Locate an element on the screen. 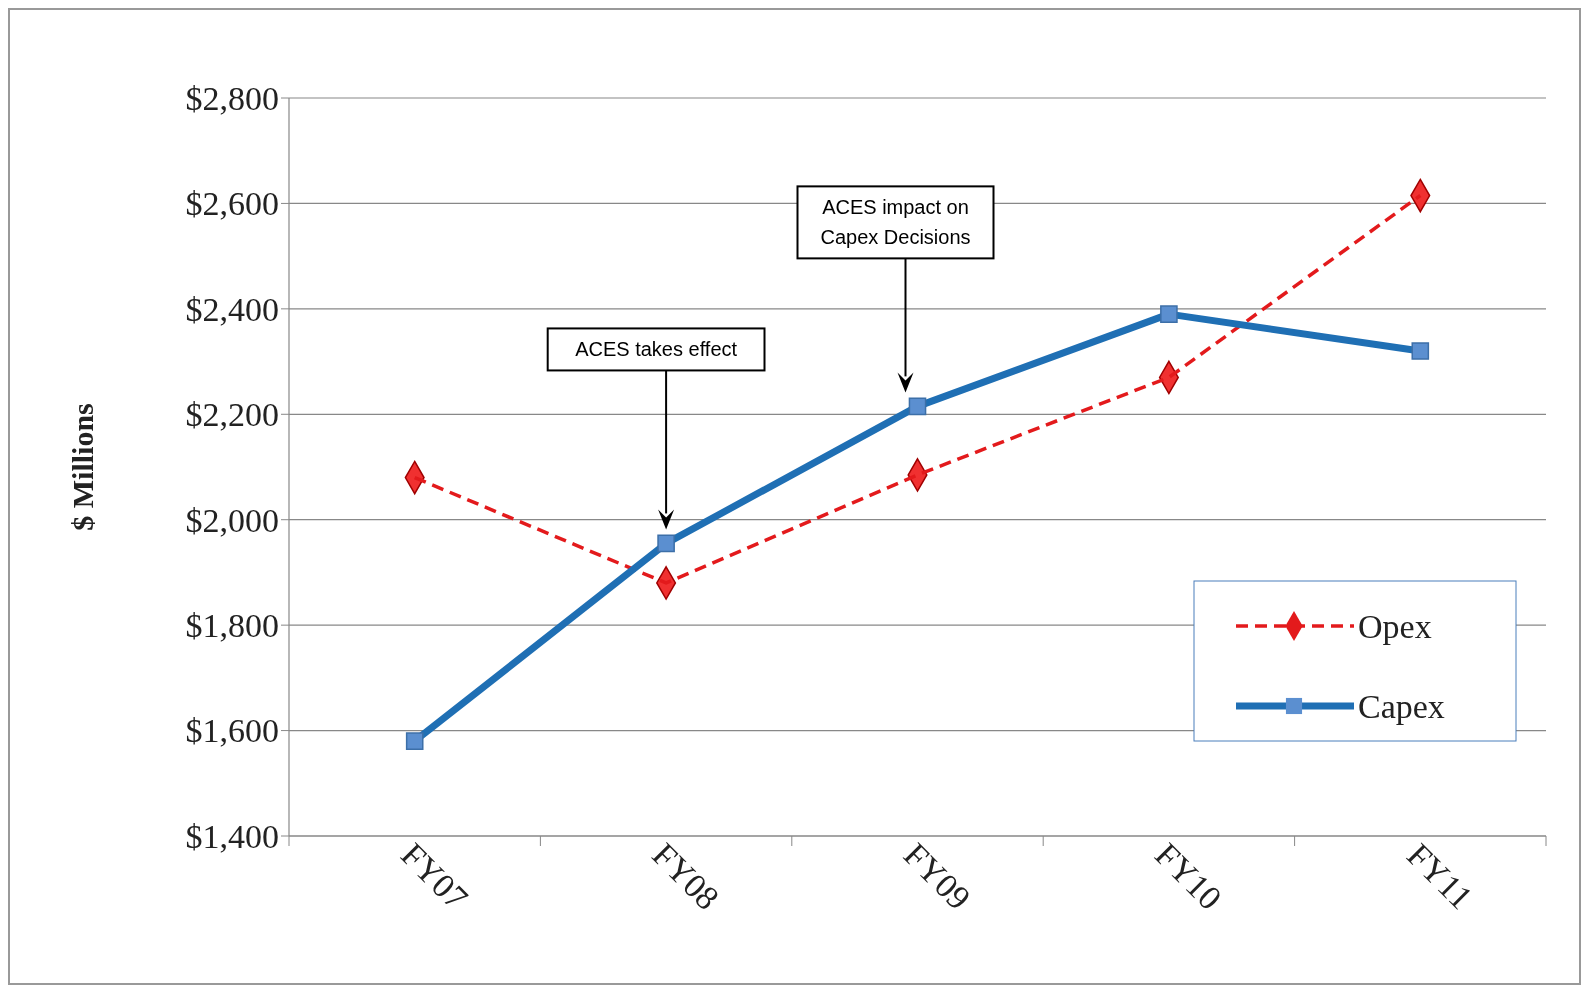 Image resolution: width=1589 pixels, height=993 pixels. y-tick-label: $1,600 is located at coordinates (232, 731).